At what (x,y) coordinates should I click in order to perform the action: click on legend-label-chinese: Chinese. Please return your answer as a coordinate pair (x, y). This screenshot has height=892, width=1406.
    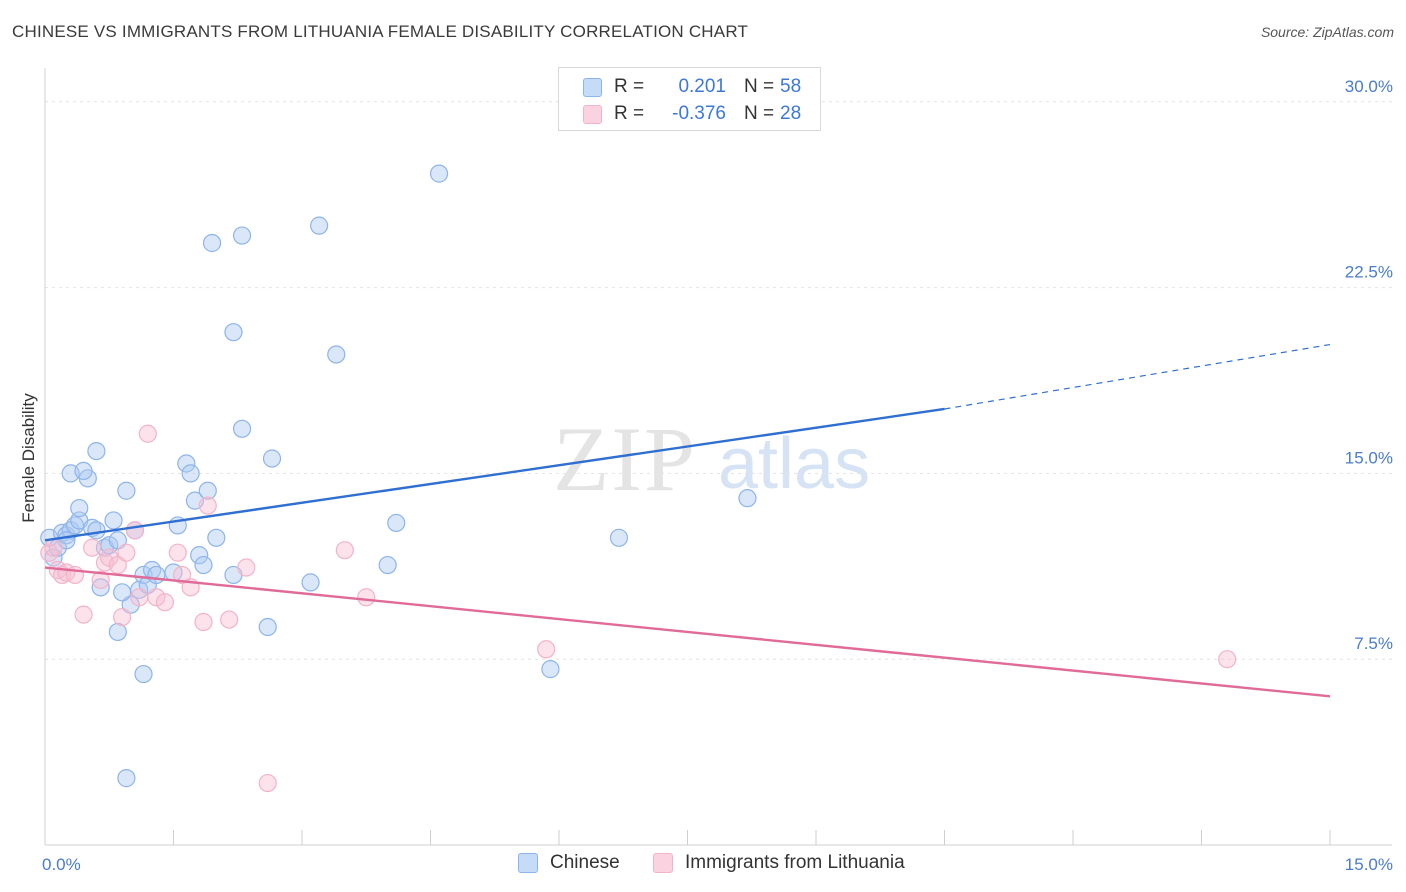
    Looking at the image, I should click on (585, 862).